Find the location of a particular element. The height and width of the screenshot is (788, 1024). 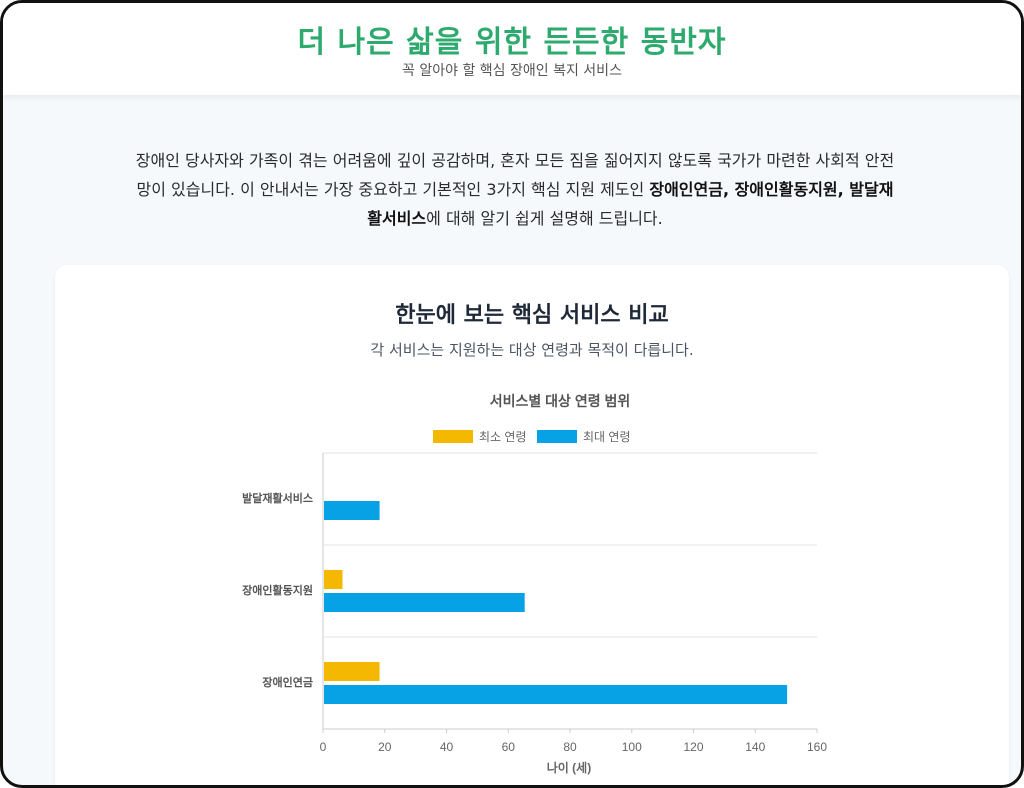

section-title: 한눈에 보는 핵심 서비스 비교 is located at coordinates (532, 315).